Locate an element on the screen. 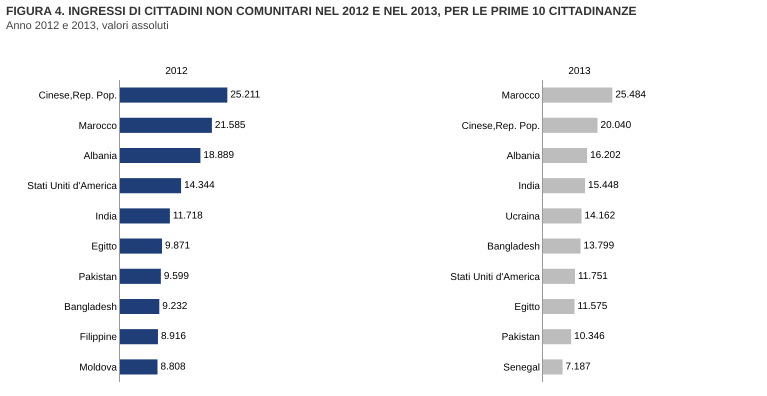  data-label: 9.232 is located at coordinates (175, 306).